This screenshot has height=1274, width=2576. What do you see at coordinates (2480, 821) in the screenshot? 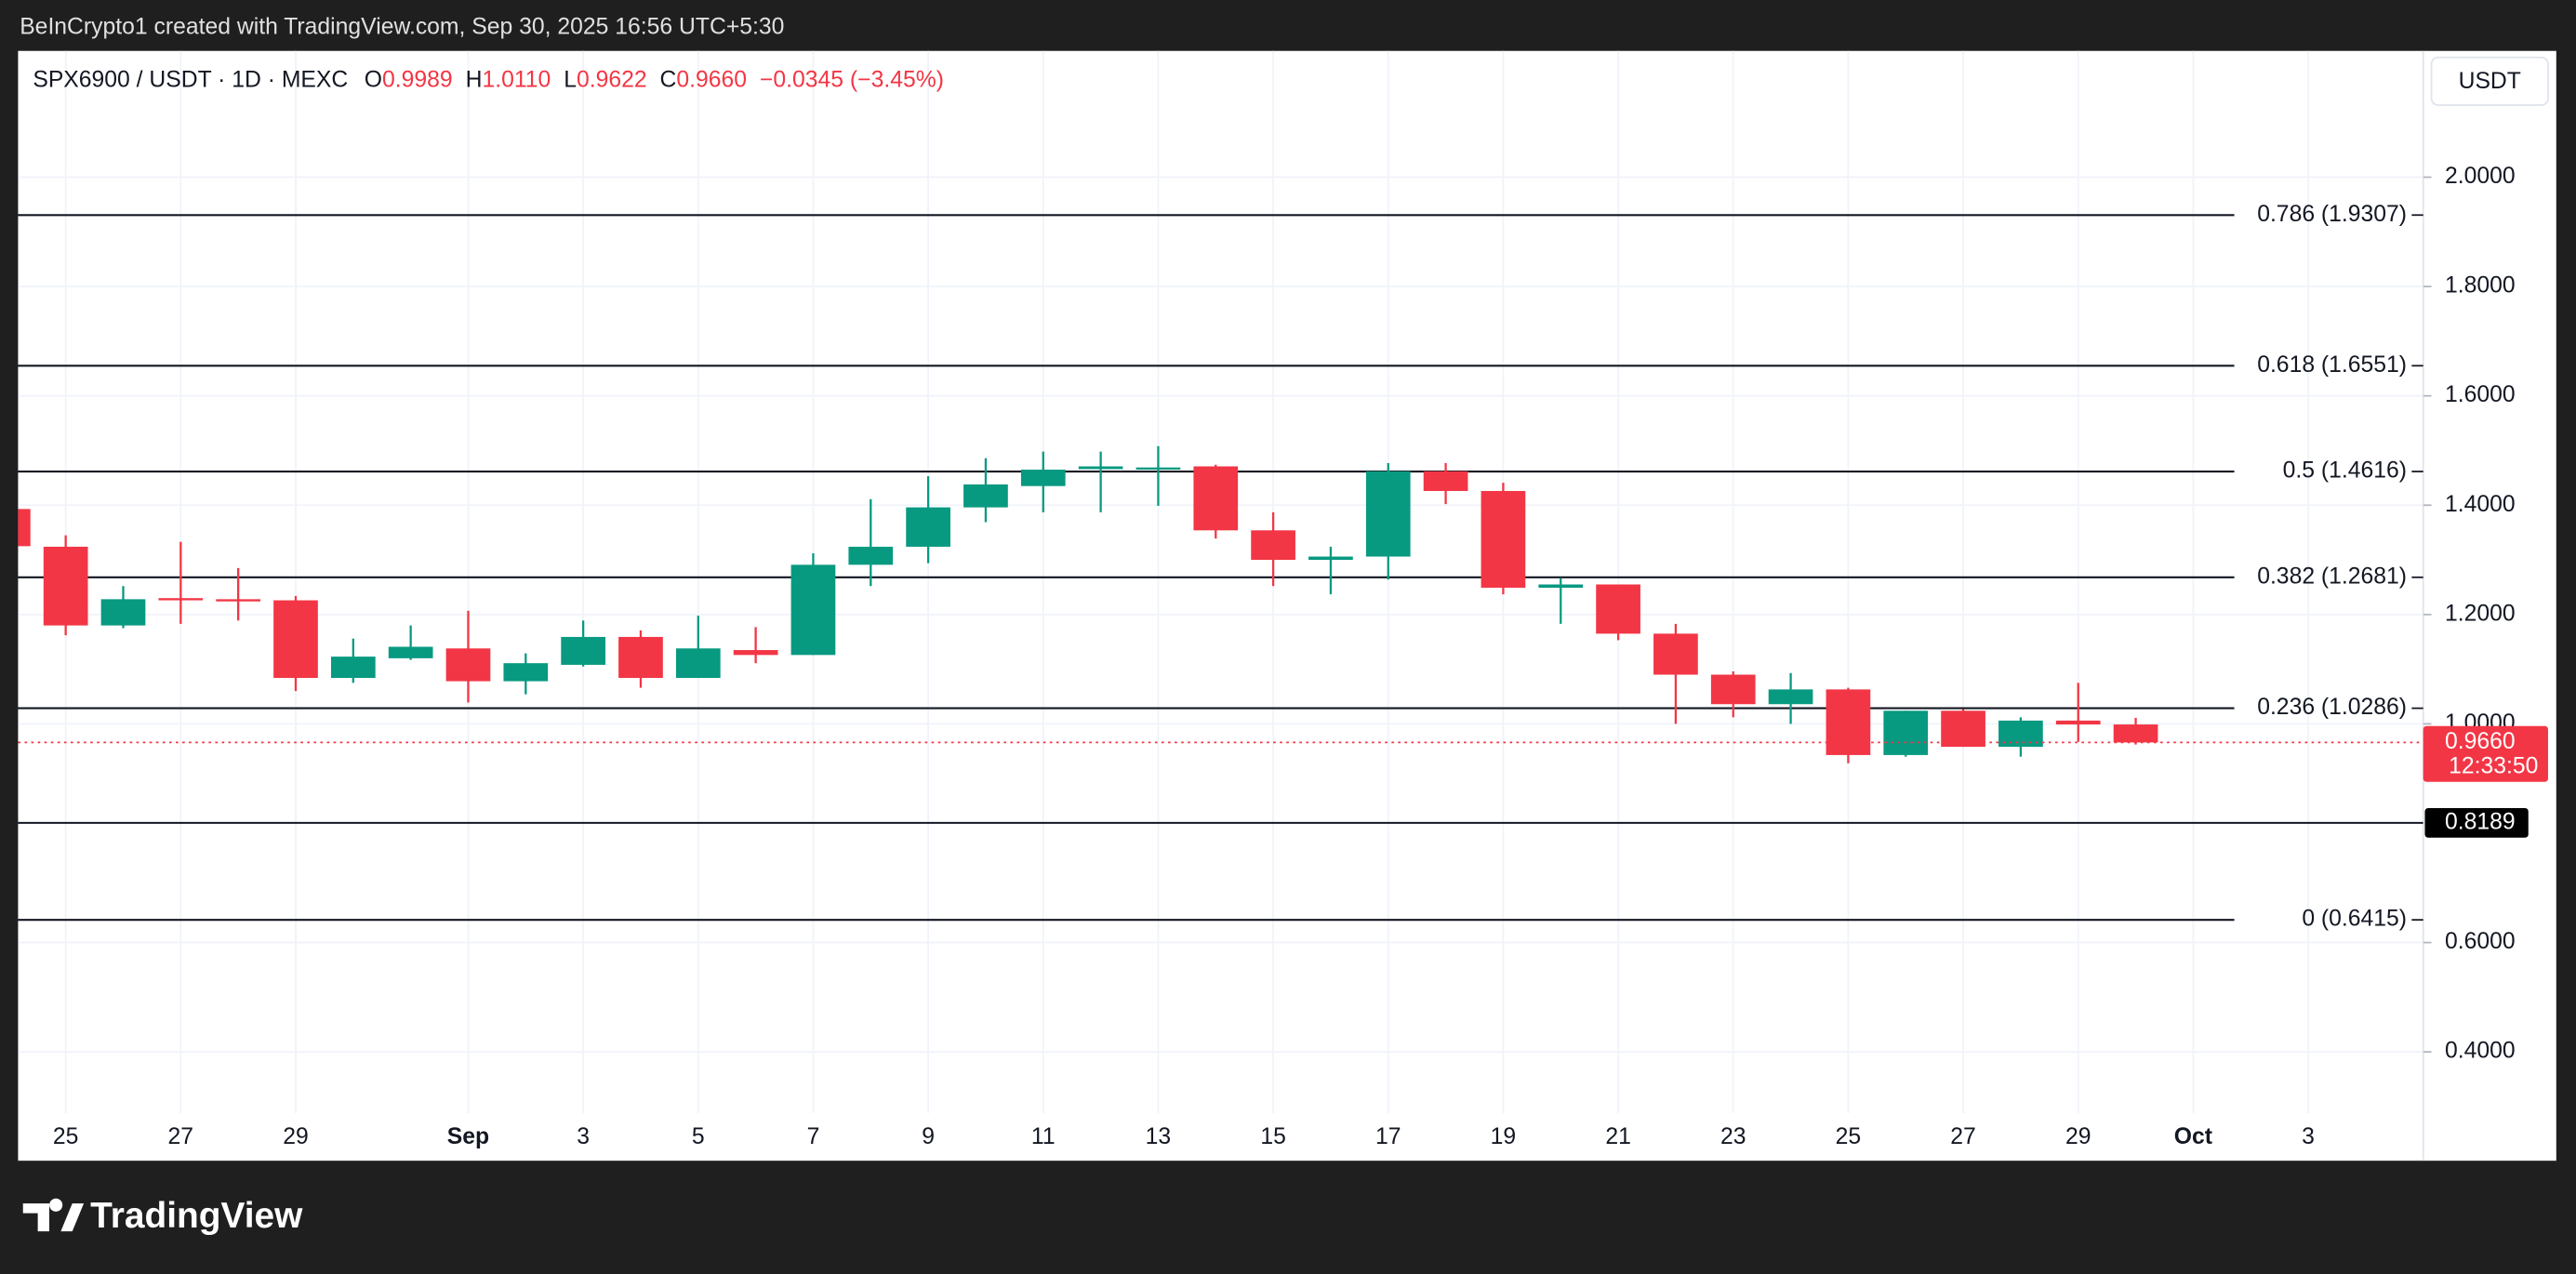
I see `support-label: 0.8189` at bounding box center [2480, 821].